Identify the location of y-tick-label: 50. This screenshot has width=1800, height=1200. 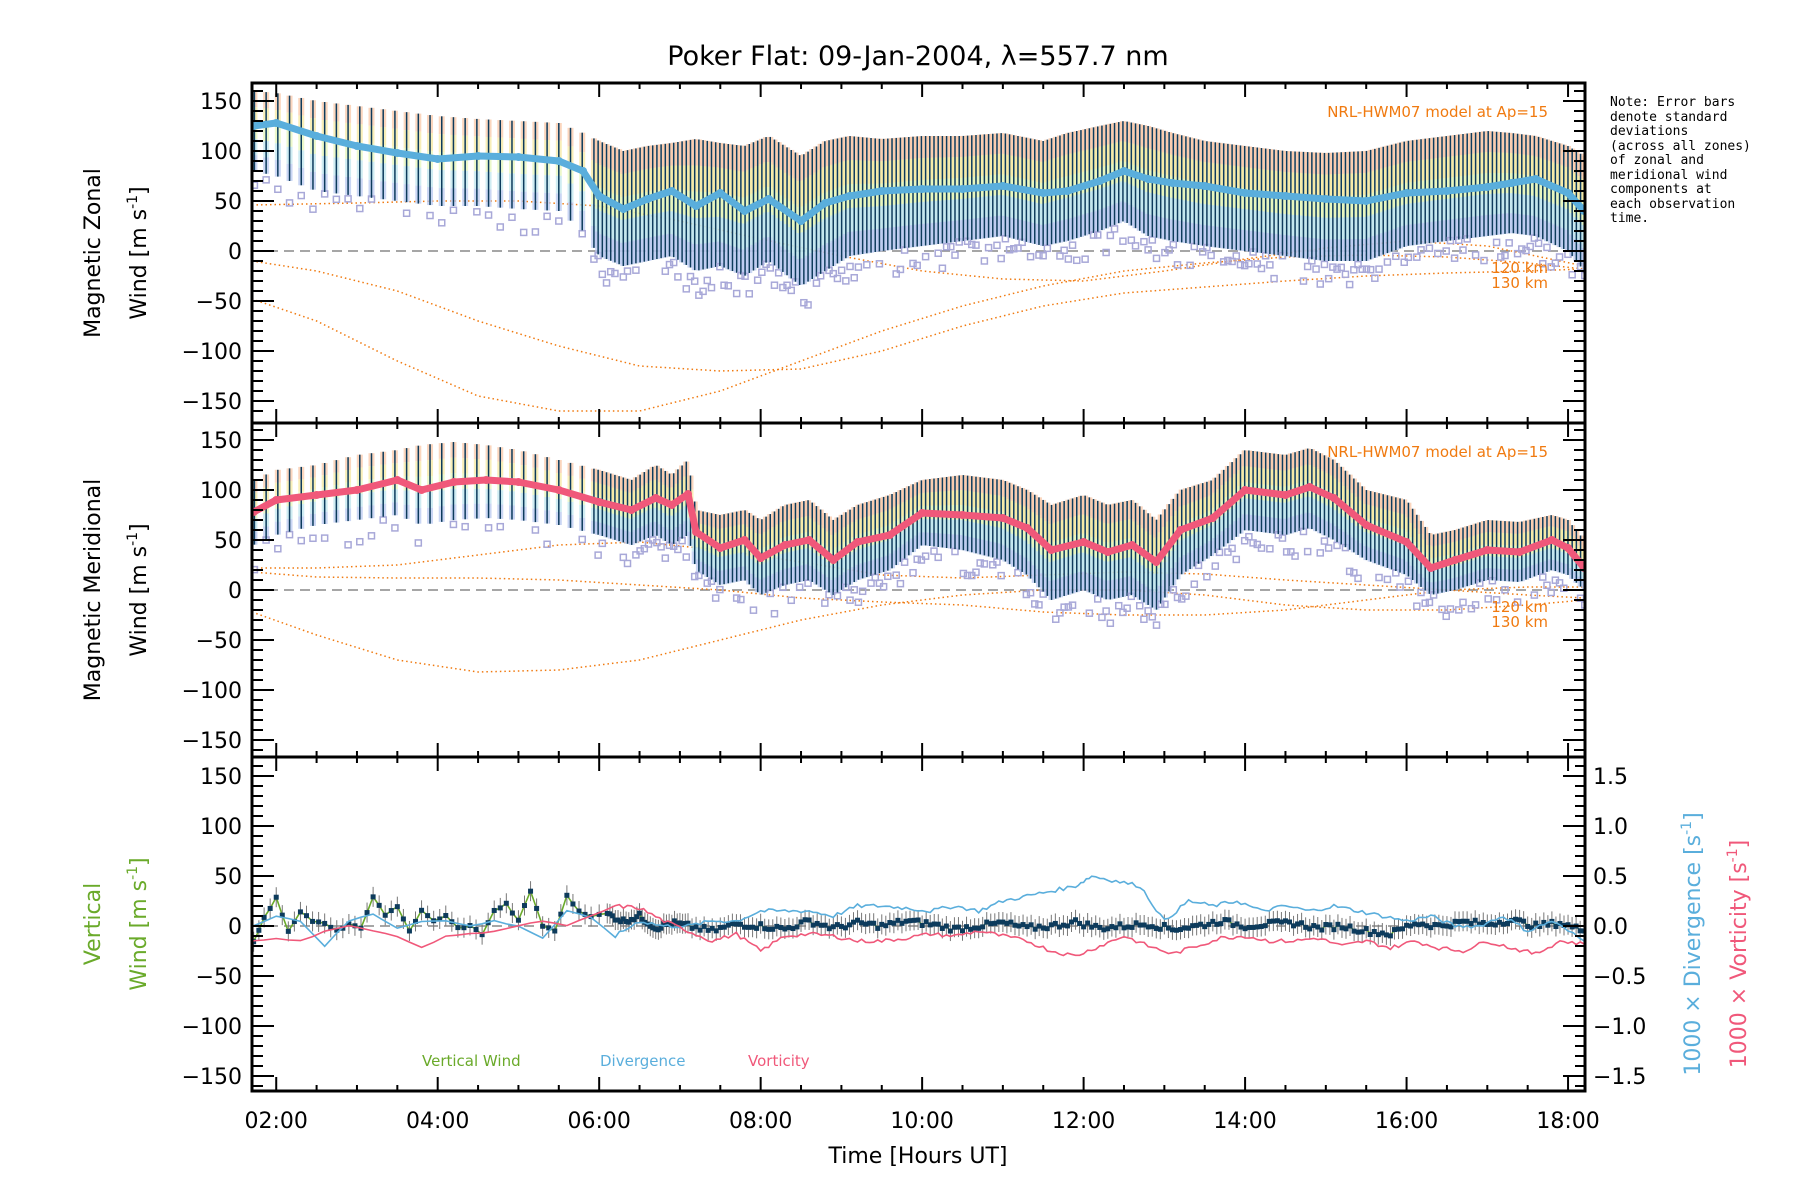
(228, 541).